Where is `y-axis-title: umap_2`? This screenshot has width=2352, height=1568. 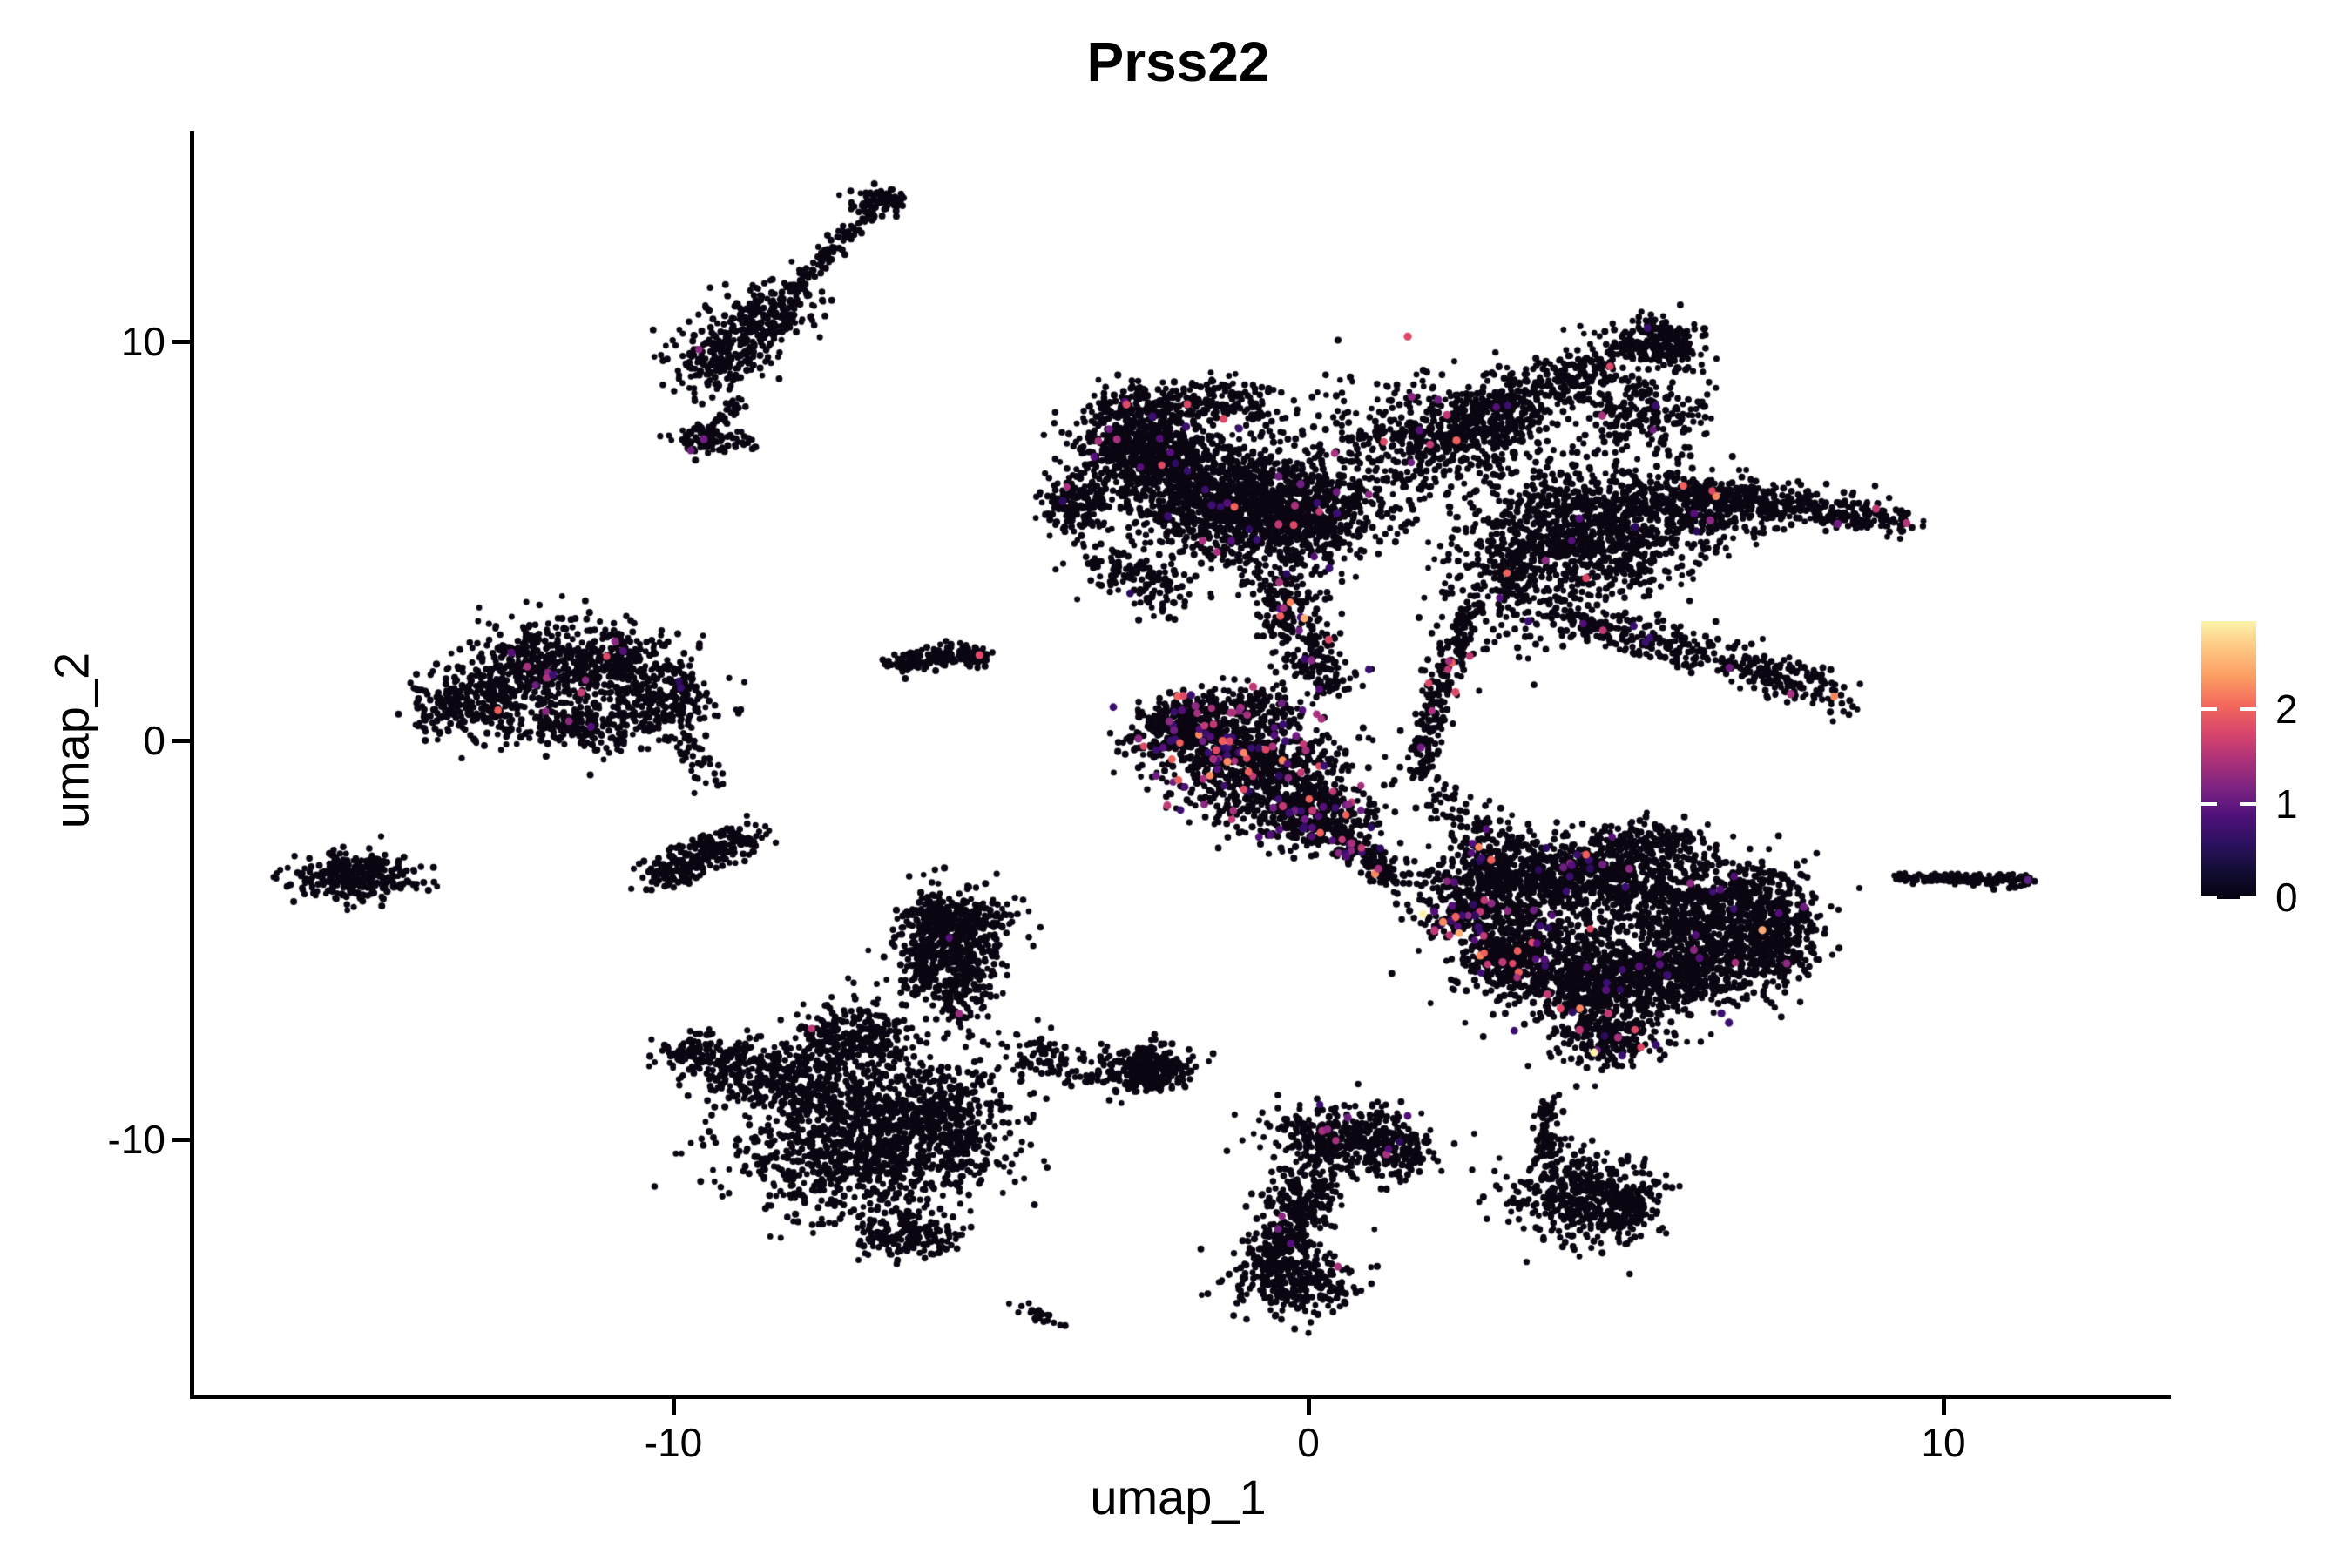
y-axis-title: umap_2 is located at coordinates (71, 741).